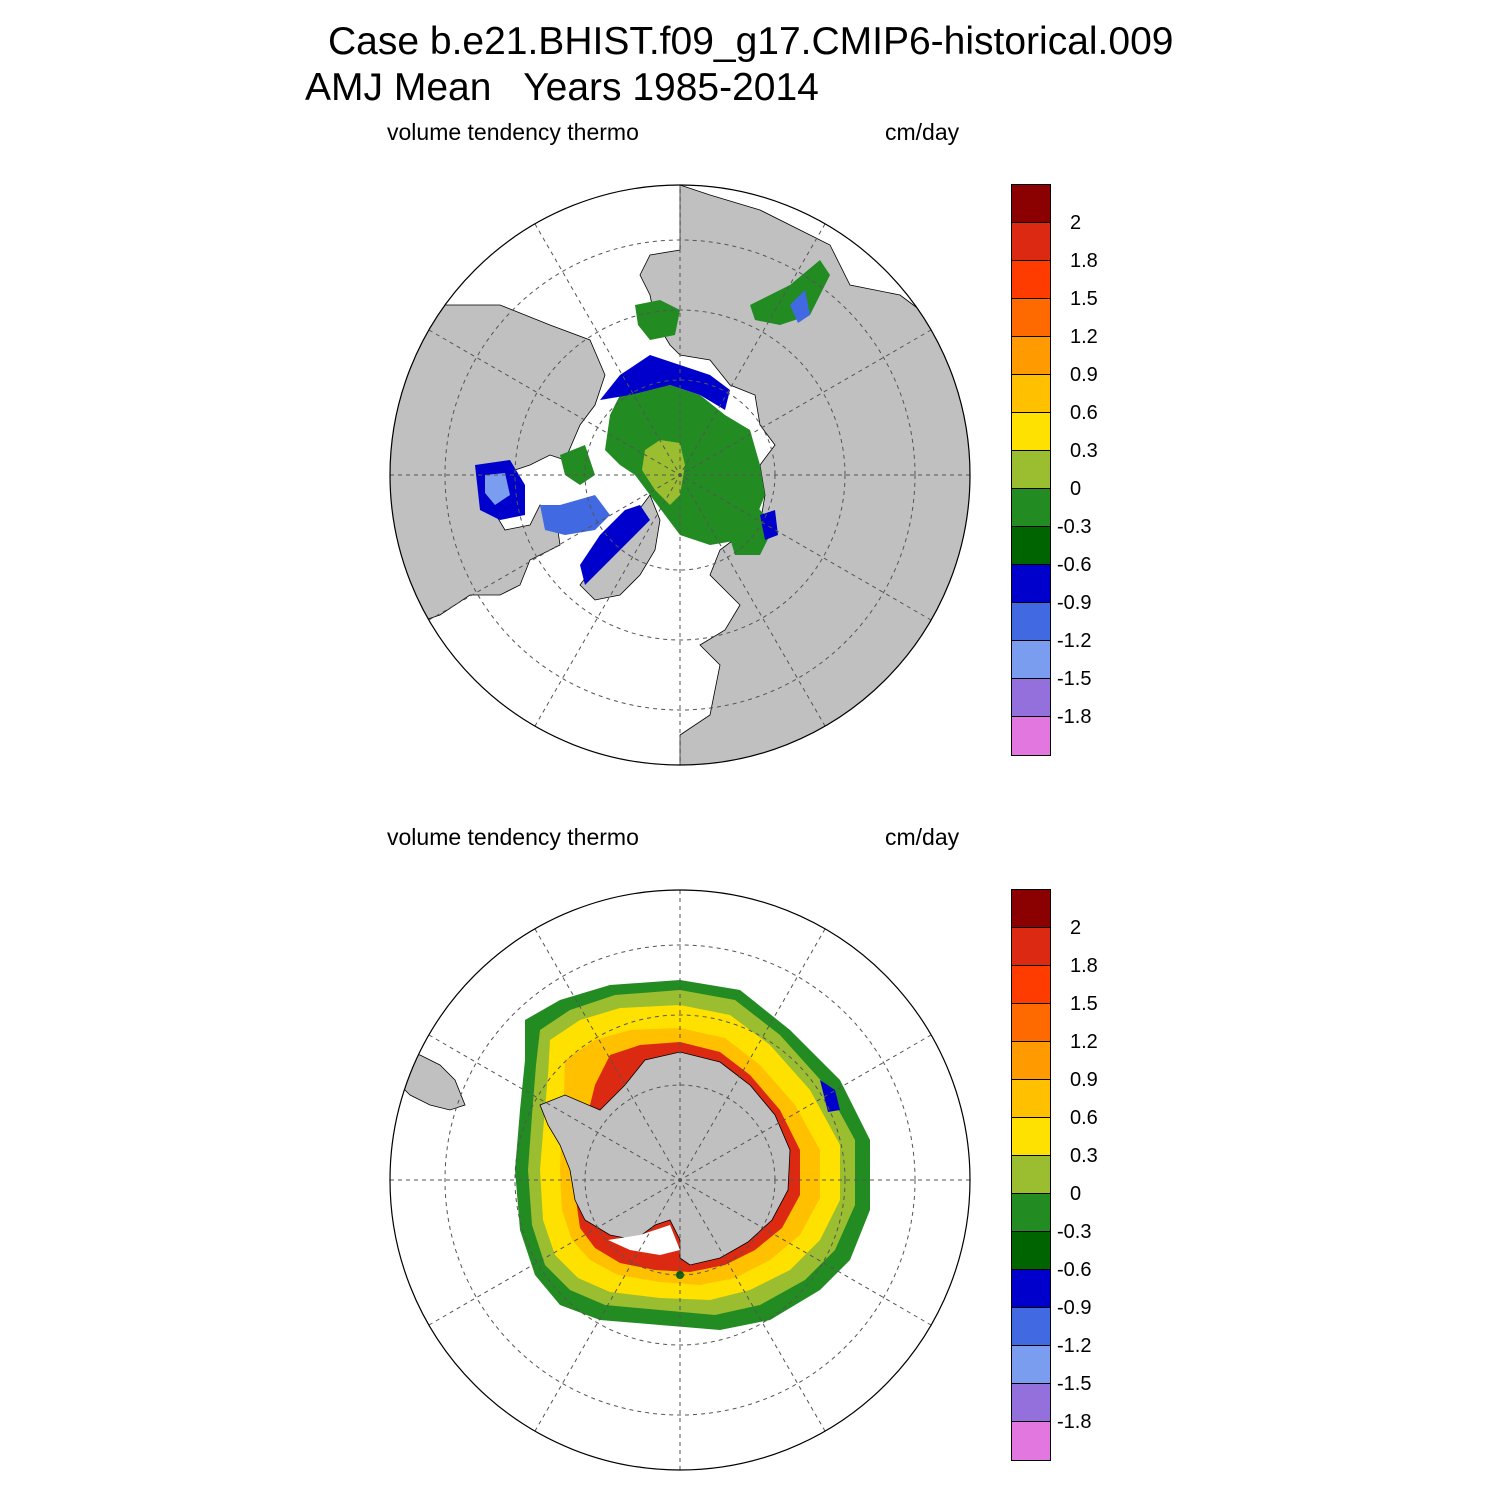  Describe the element at coordinates (800, 306) in the screenshot. I see `nh-okhotsk-blue` at that location.